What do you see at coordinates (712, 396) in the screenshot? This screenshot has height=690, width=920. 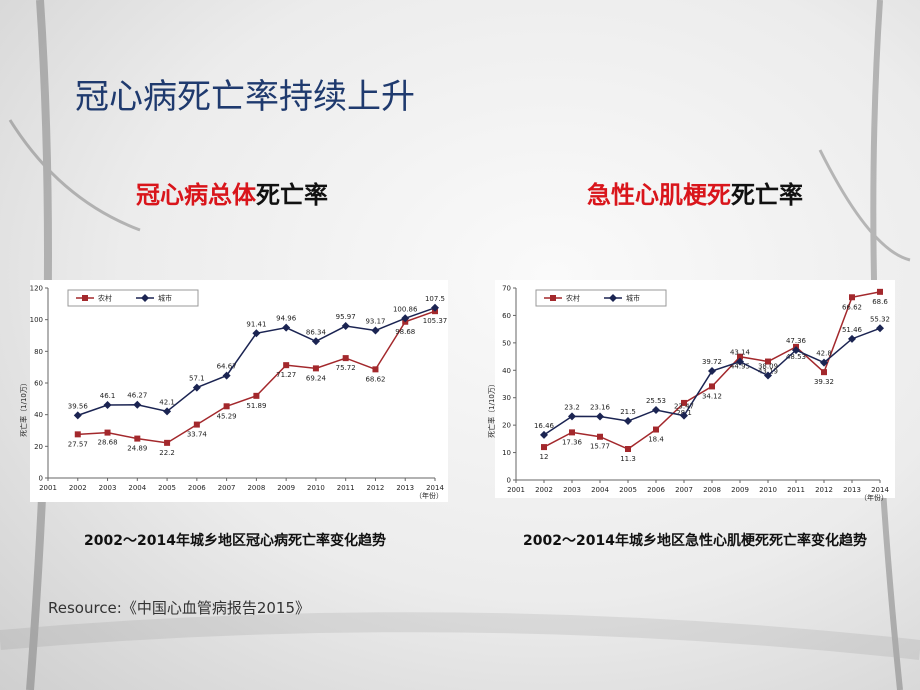 I see `data-label: 34.12` at bounding box center [712, 396].